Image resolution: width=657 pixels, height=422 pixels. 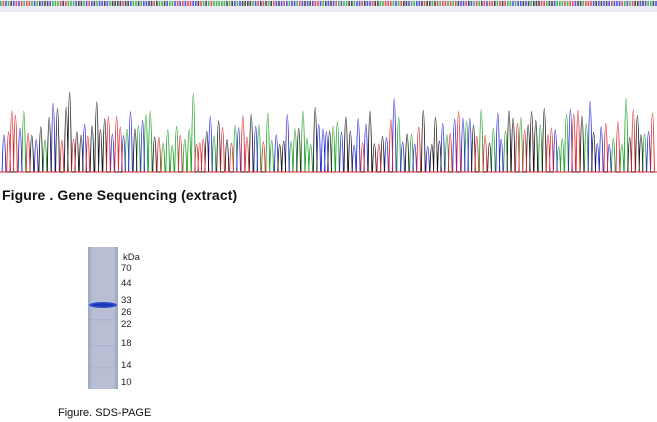 I want to click on protein-band-core, so click(x=103, y=305).